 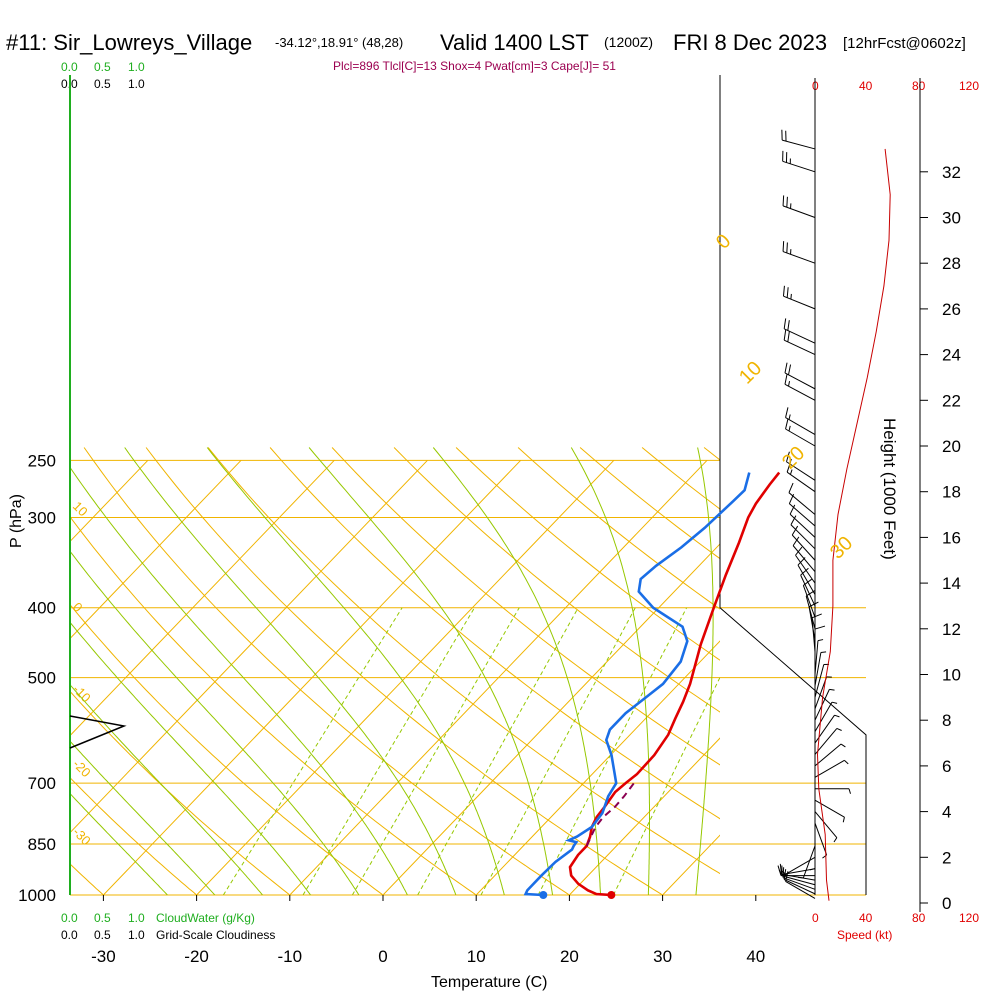 I want to click on moist-adiabat--5, so click(x=191, y=758).